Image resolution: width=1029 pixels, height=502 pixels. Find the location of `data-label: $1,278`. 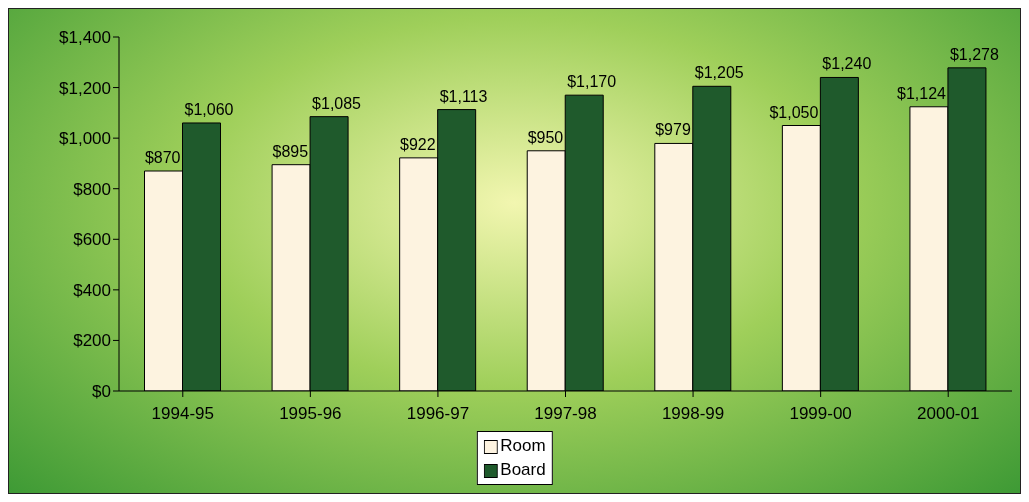

data-label: $1,278 is located at coordinates (974, 54).